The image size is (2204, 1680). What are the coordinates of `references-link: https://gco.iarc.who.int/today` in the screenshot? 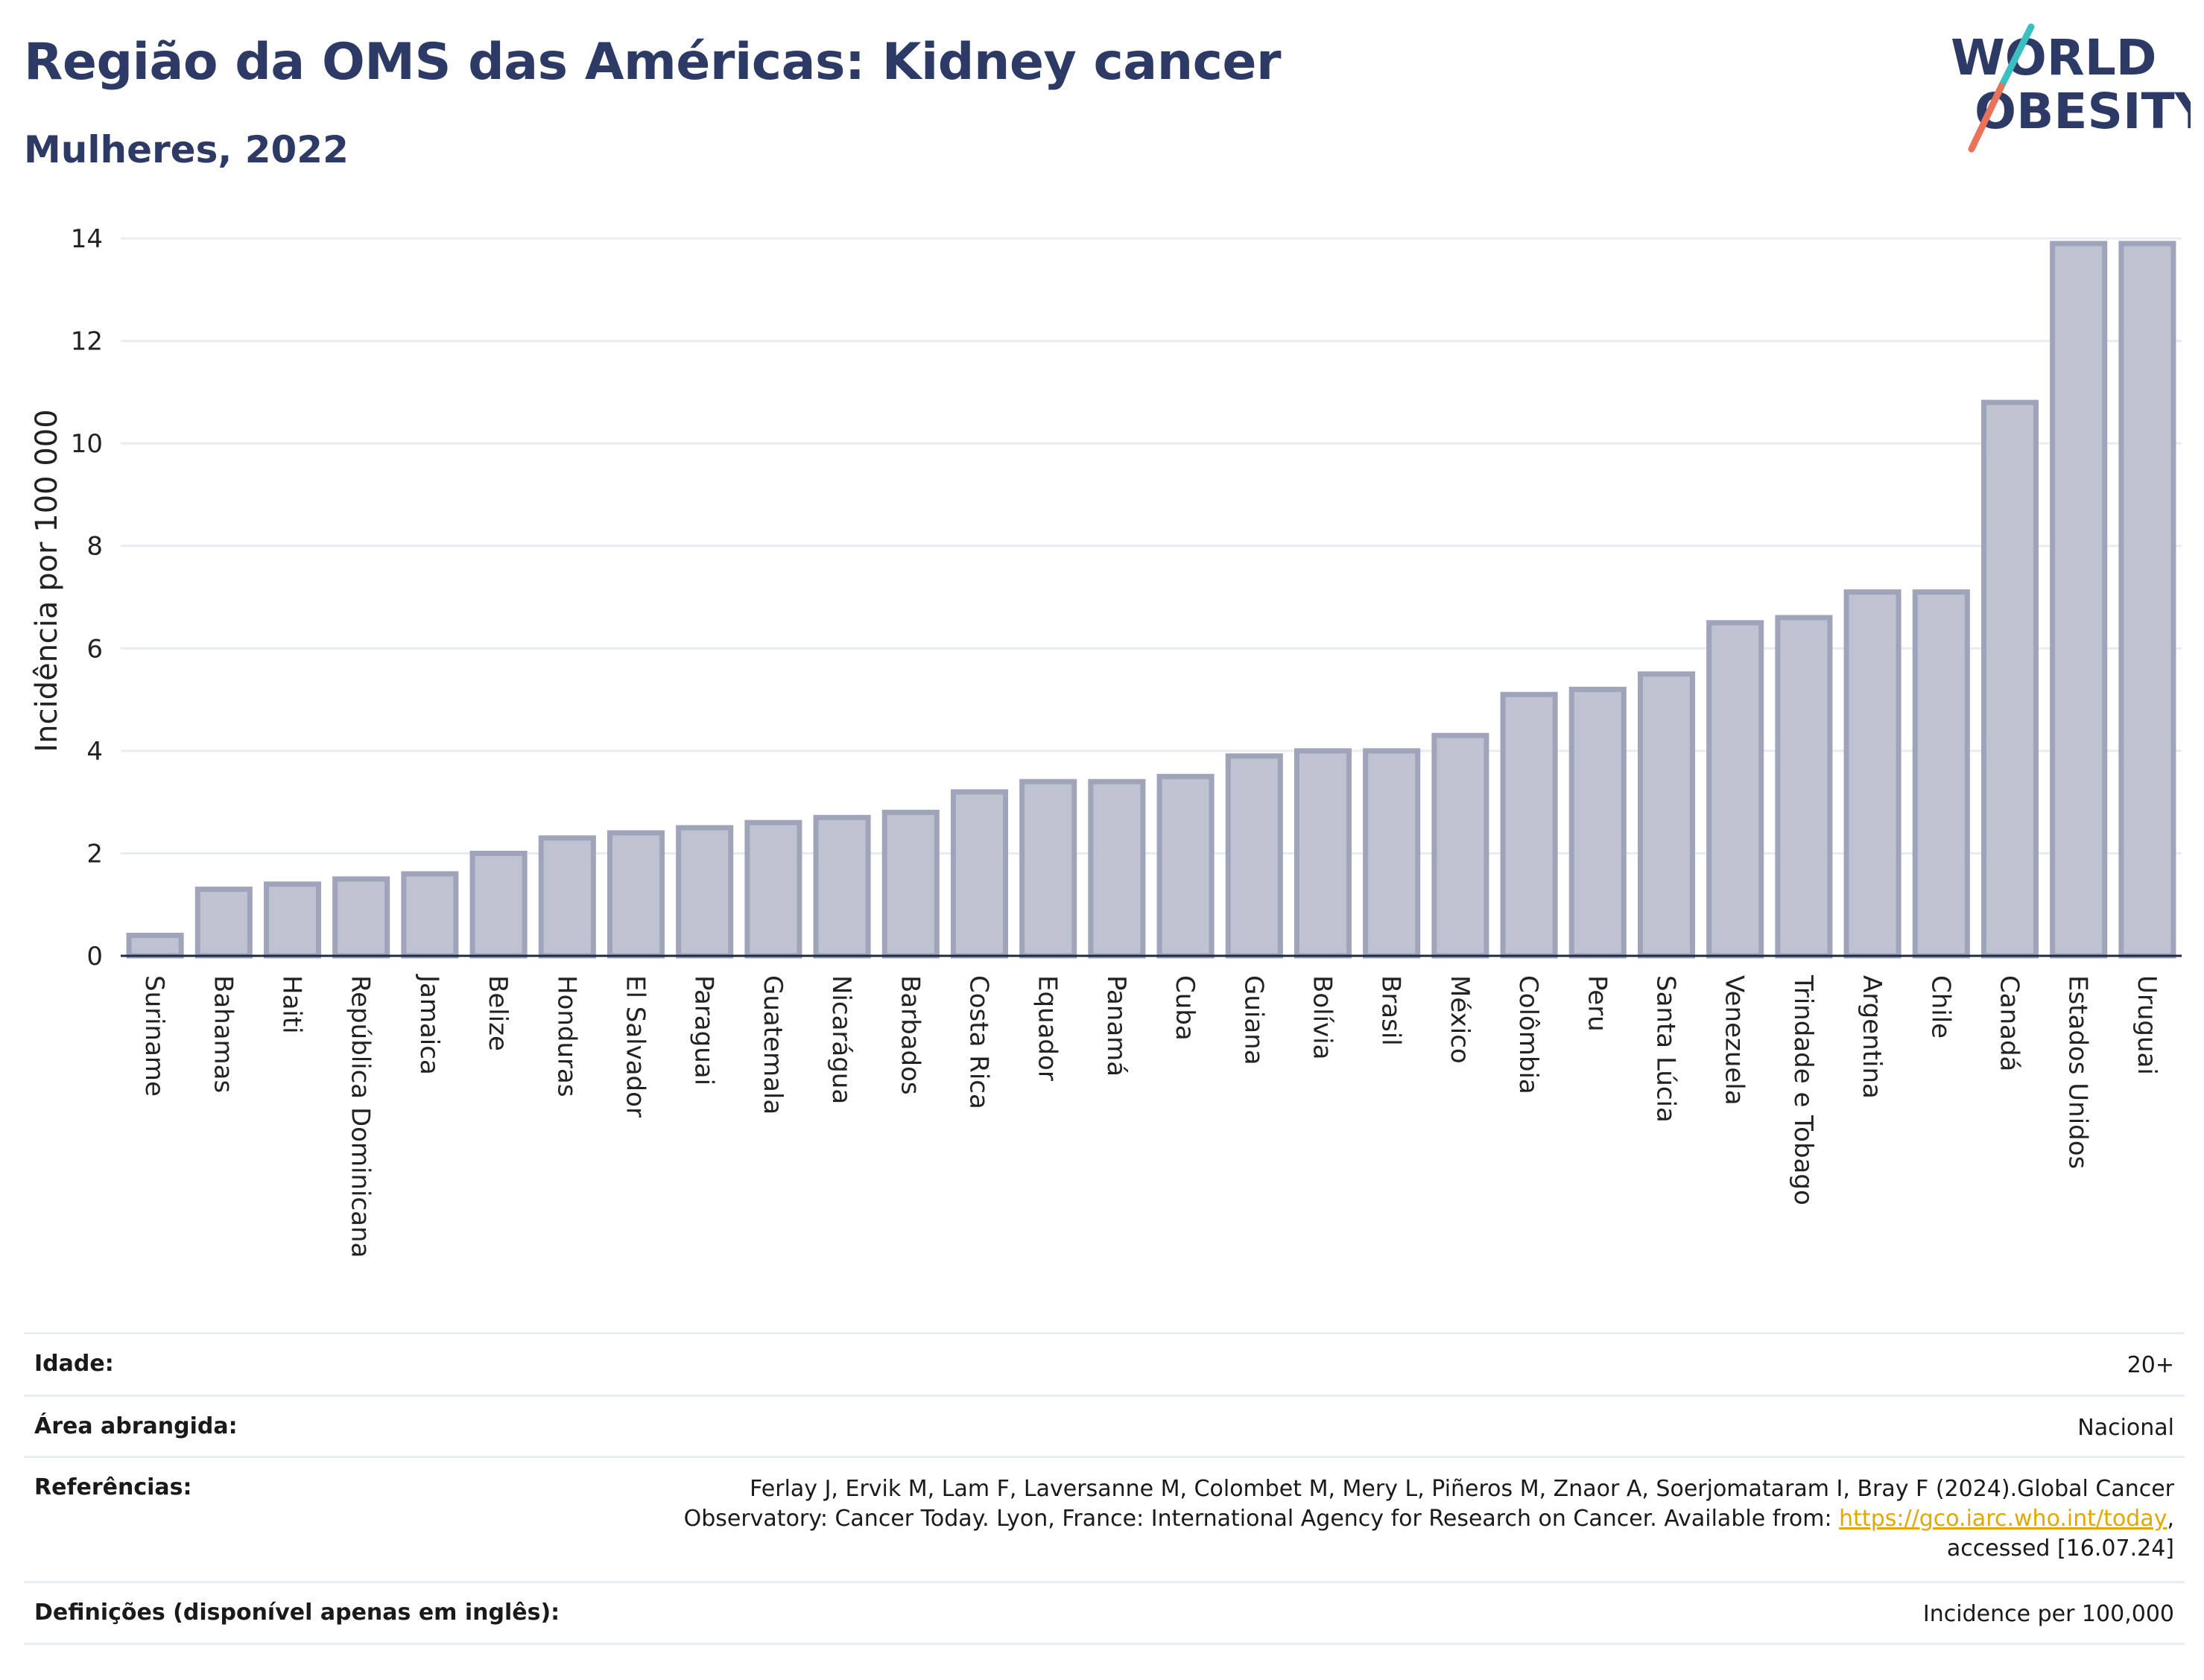 It's located at (2003, 1519).